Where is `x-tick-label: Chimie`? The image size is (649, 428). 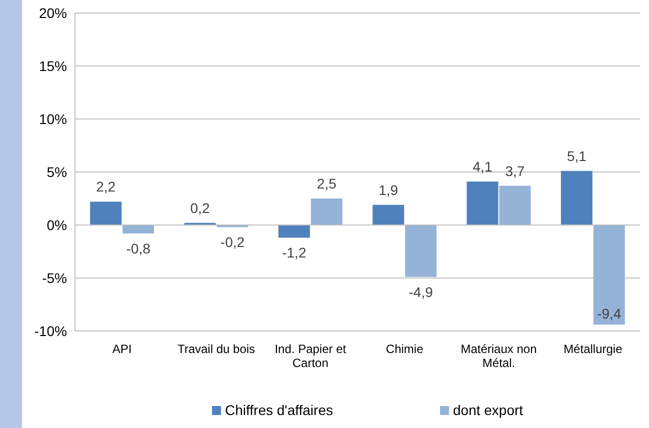 x-tick-label: Chimie is located at coordinates (405, 349).